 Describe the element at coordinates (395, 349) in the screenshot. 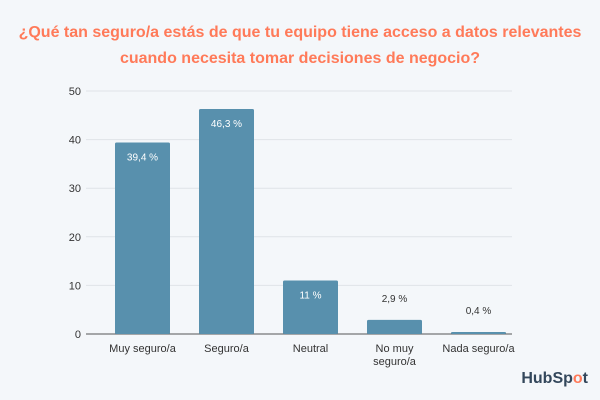

I see `x-tick-label: No muy` at that location.